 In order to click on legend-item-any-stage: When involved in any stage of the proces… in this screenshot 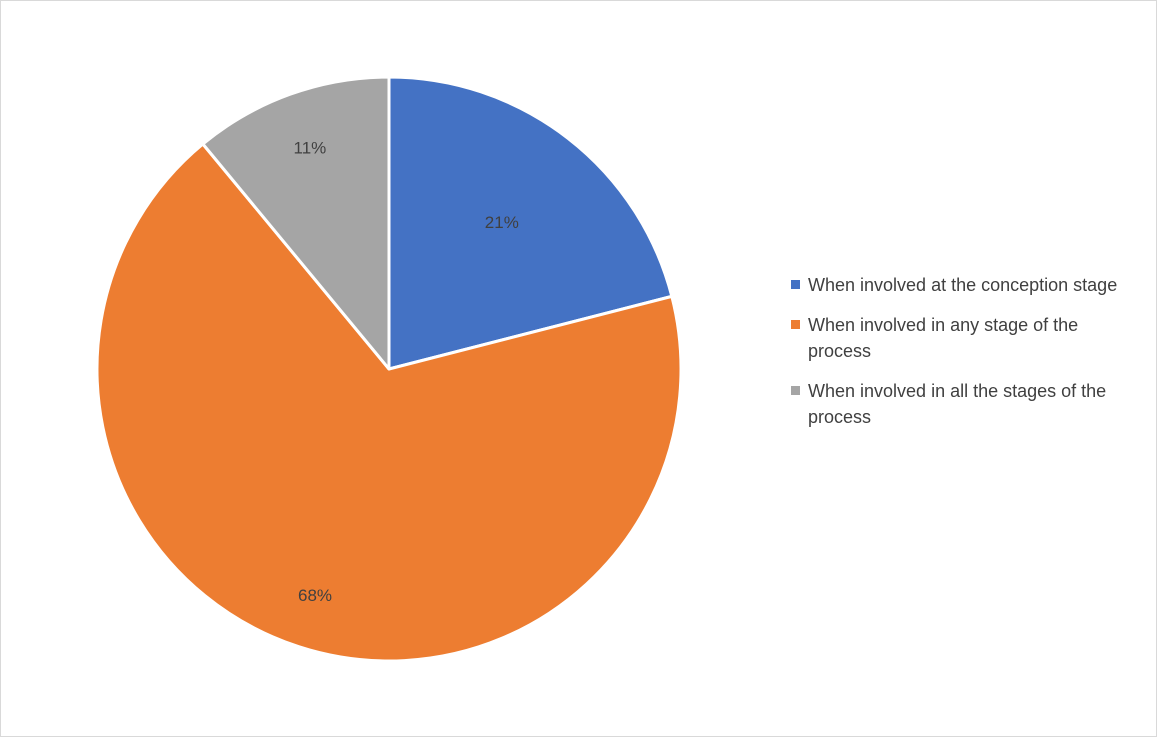, I will do `click(966, 338)`.